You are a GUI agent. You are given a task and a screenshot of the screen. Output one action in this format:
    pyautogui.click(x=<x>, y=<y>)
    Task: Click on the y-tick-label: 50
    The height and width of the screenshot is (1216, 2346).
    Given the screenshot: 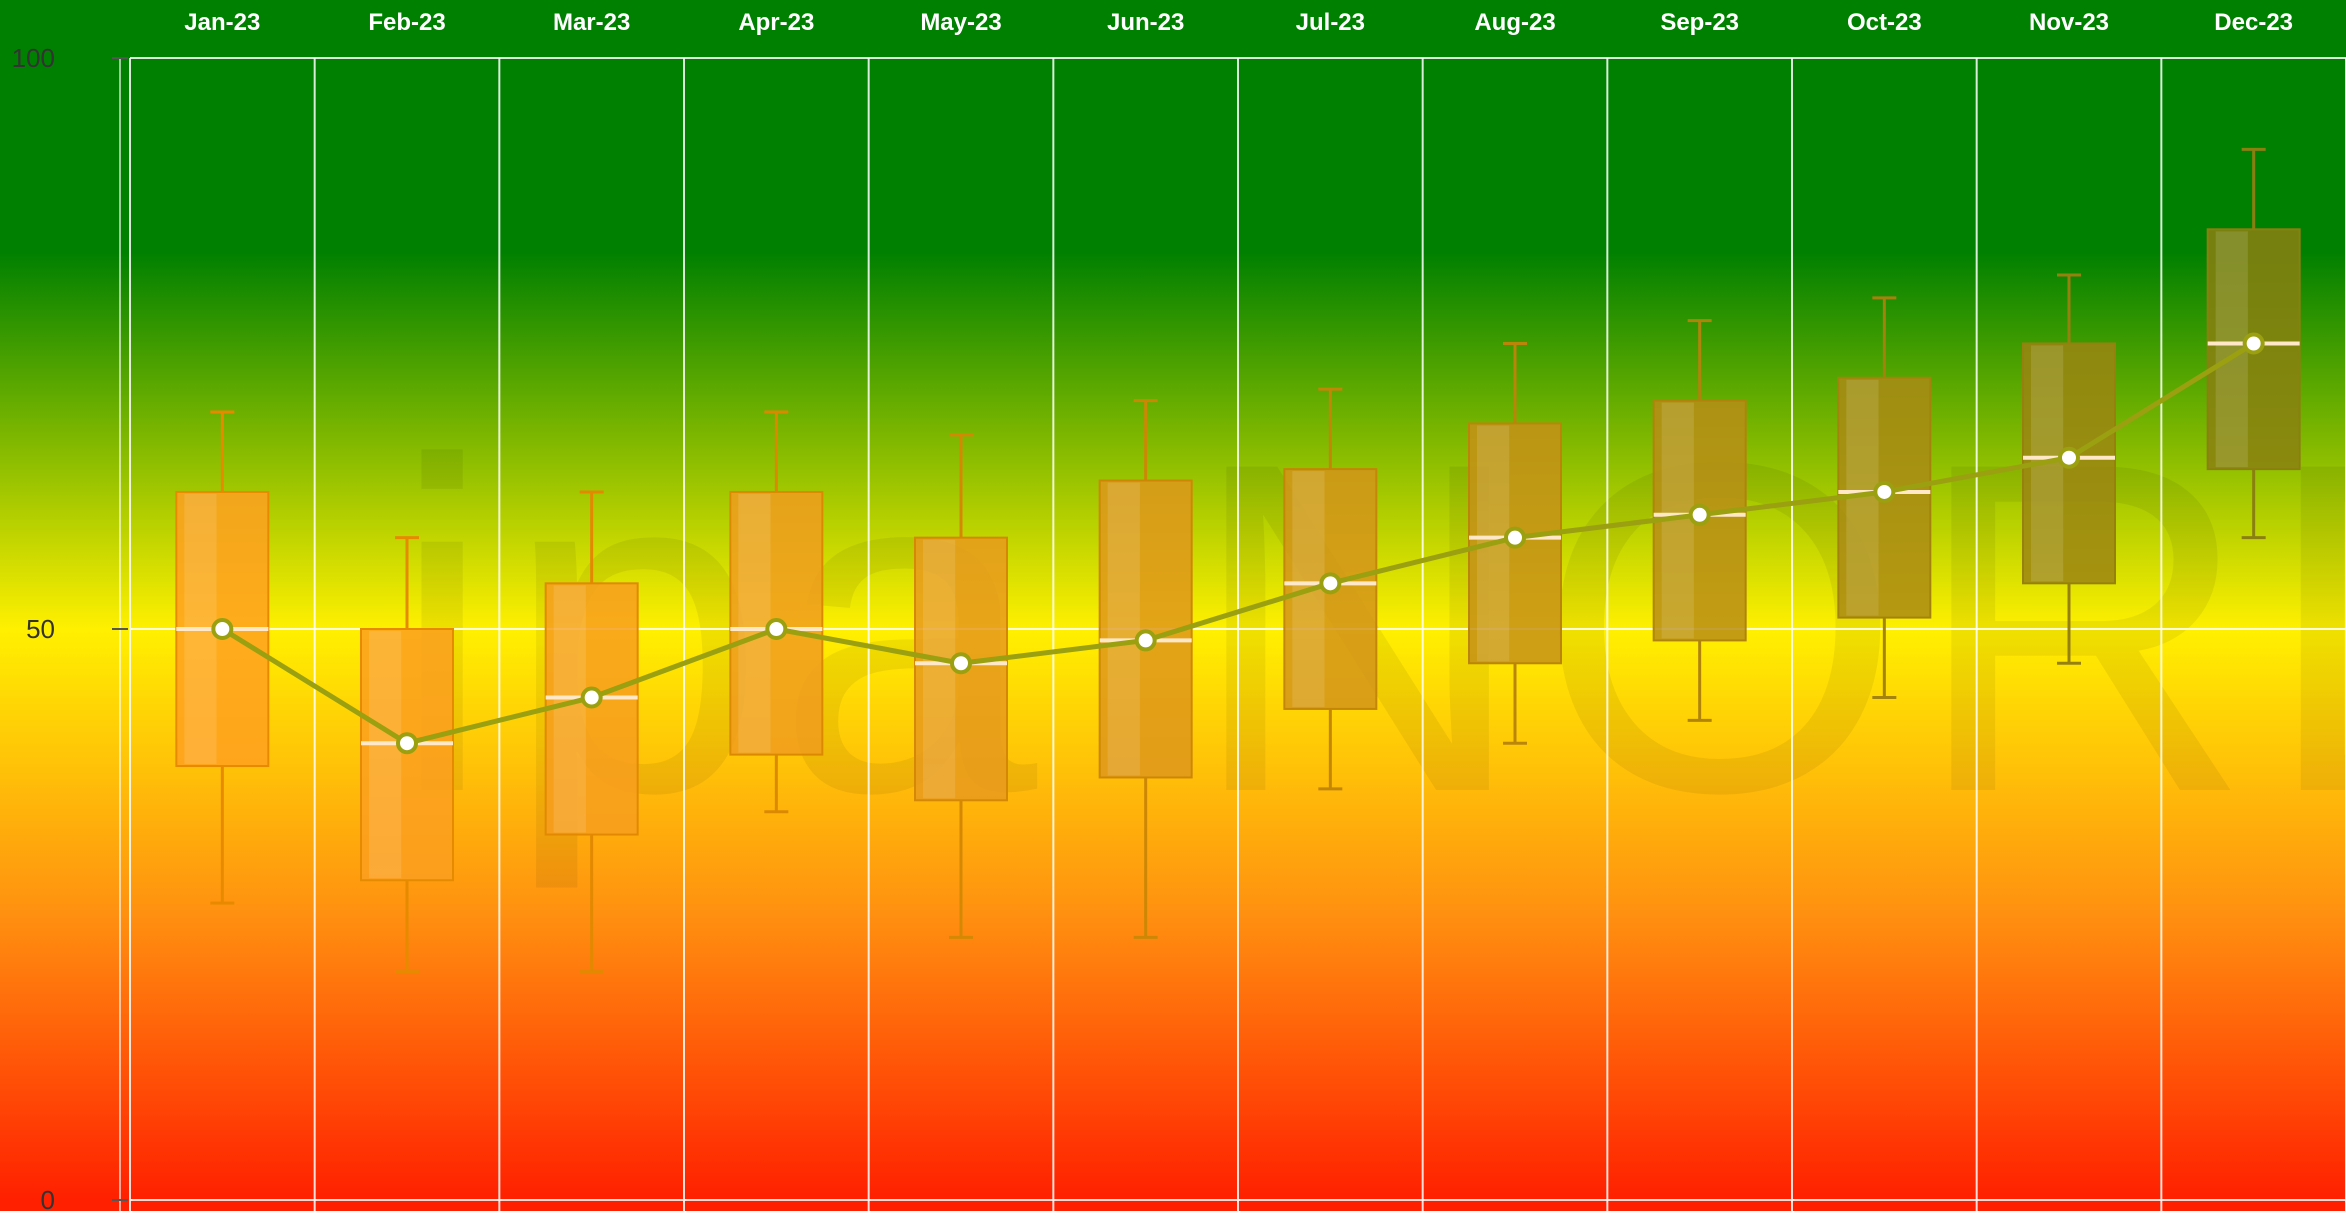 What is the action you would take?
    pyautogui.click(x=40, y=629)
    